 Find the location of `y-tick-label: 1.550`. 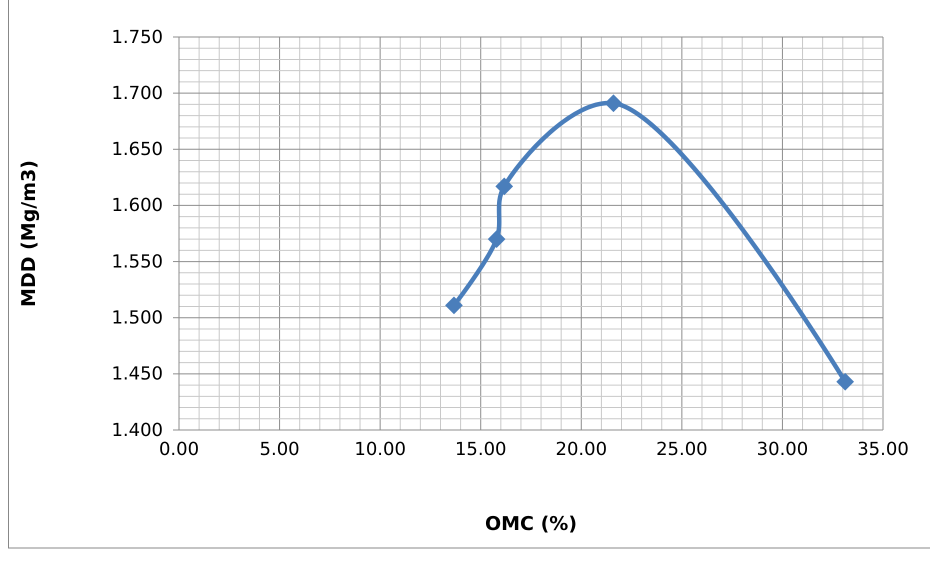

y-tick-label: 1.550 is located at coordinates (137, 261).